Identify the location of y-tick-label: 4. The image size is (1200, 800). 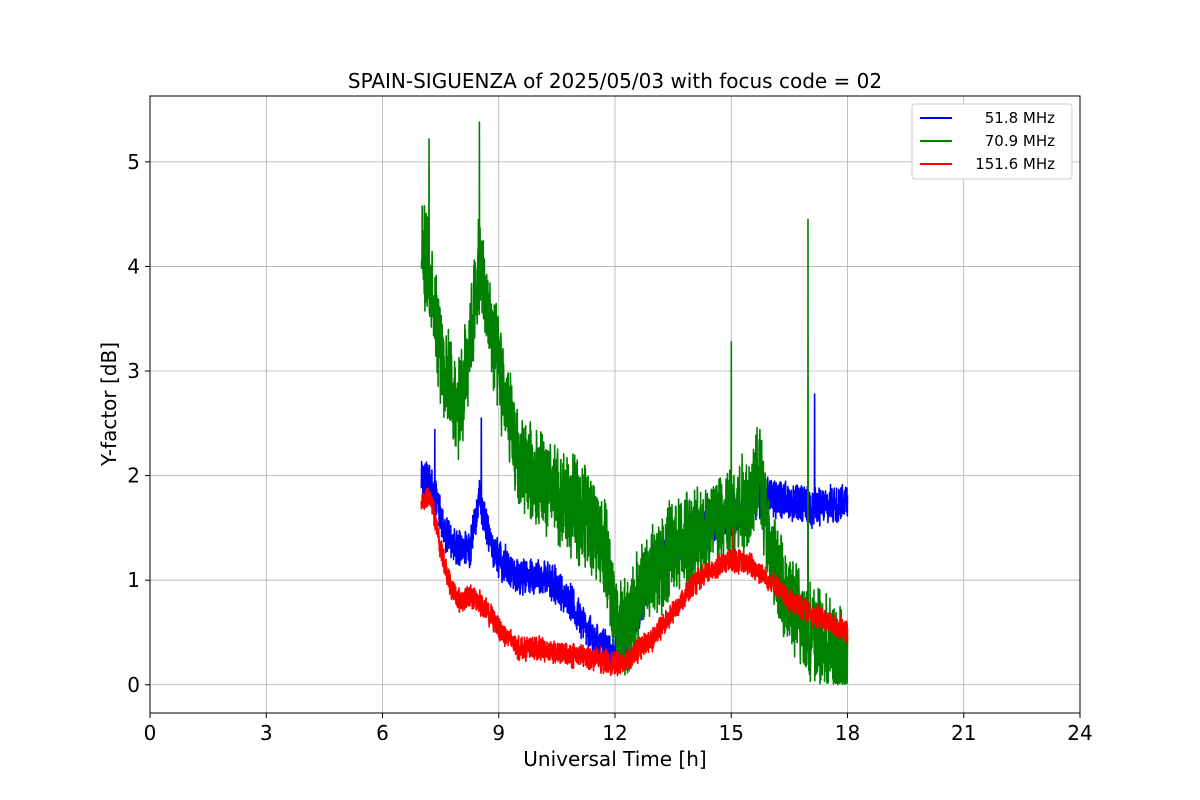
(133, 266).